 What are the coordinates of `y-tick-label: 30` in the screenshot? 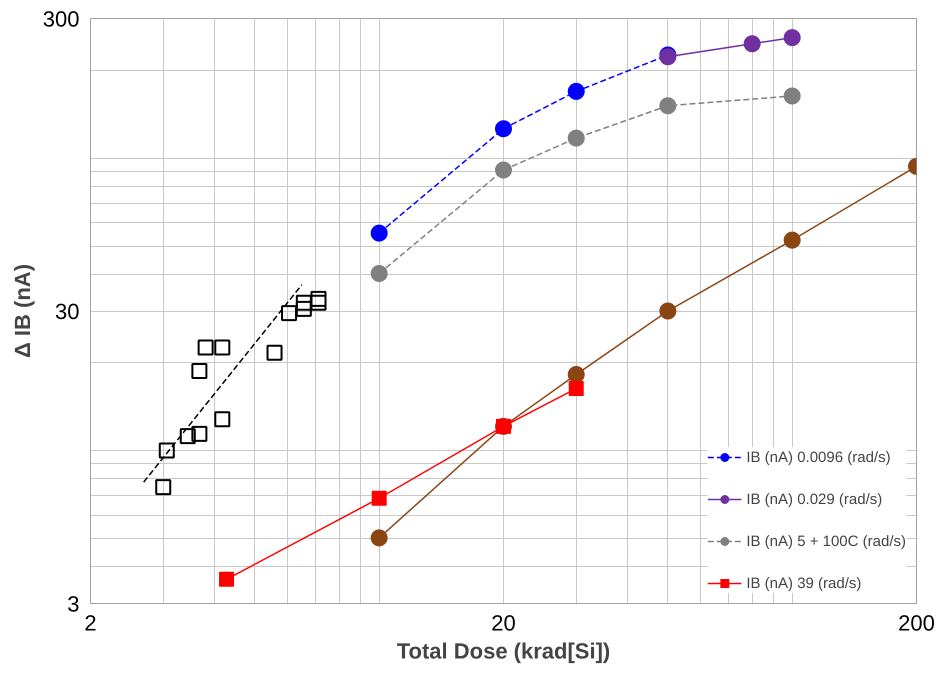 It's located at (67, 311).